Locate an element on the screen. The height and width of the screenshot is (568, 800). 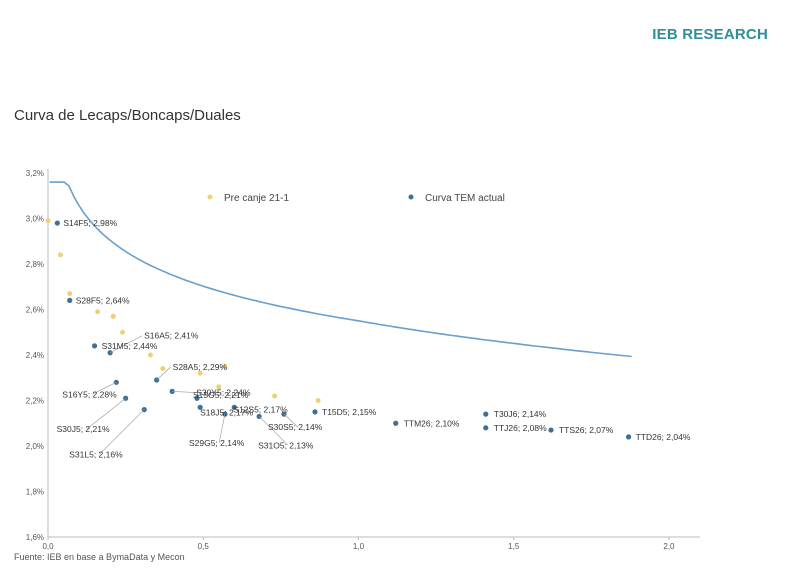
legend-pre-marker is located at coordinates (210, 197).